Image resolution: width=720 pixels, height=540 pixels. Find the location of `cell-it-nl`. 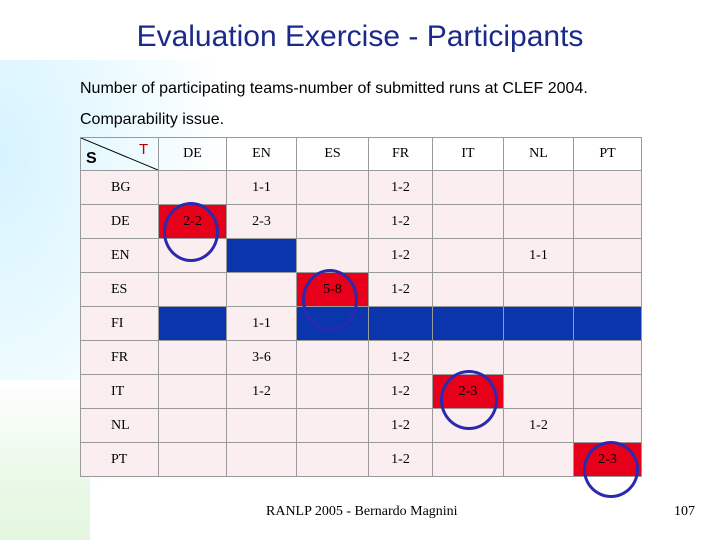

cell-it-nl is located at coordinates (538, 391).